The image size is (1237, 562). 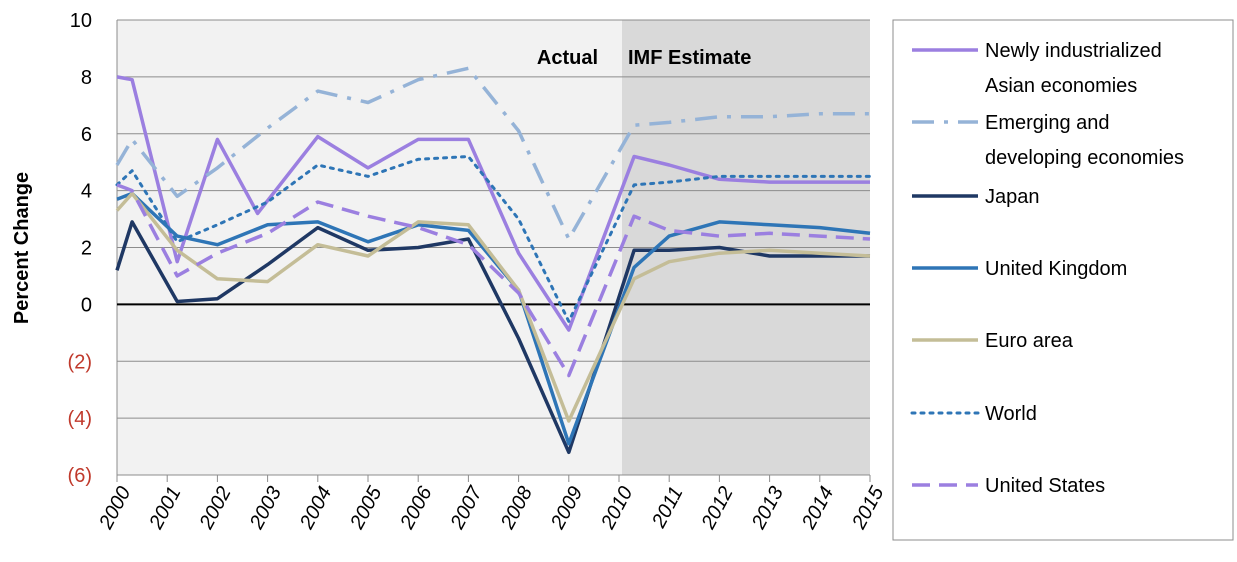 I want to click on x-tick-label: 2006, so click(x=416, y=507).